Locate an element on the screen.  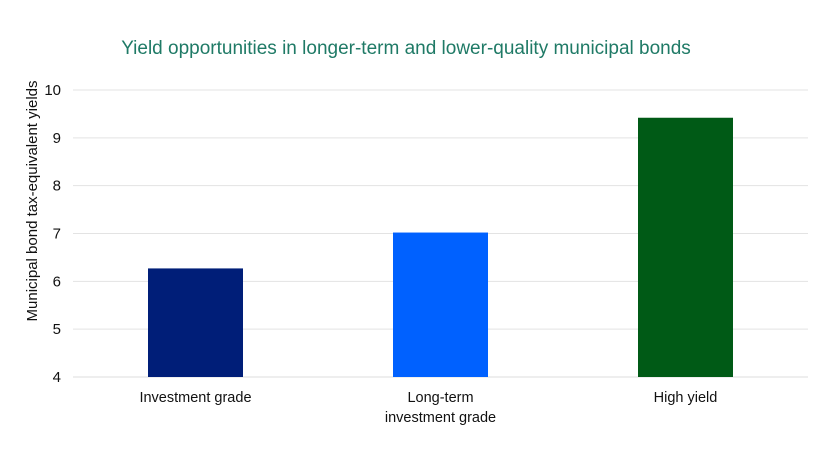
y-tick-label: 10 is located at coordinates (52, 90).